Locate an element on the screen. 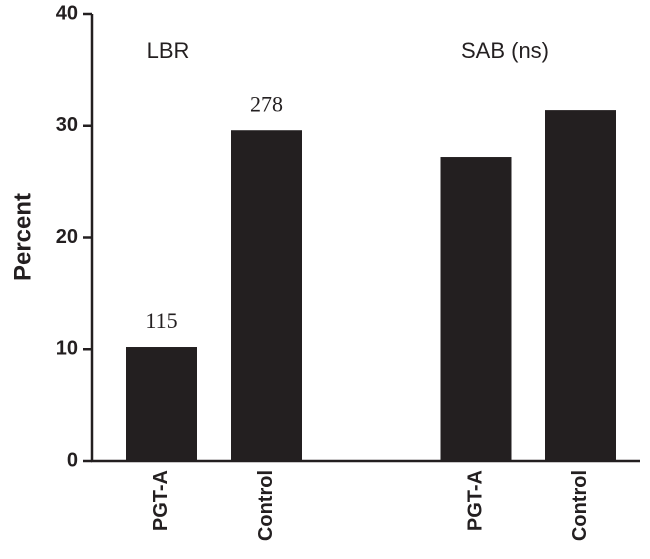 The image size is (650, 559). y-tick-label: 40 is located at coordinates (67, 13).